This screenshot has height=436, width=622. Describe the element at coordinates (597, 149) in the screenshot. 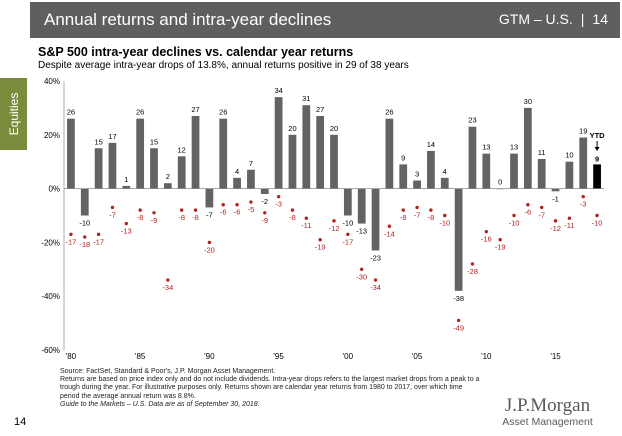

I see `ytd-arrow-head` at that location.